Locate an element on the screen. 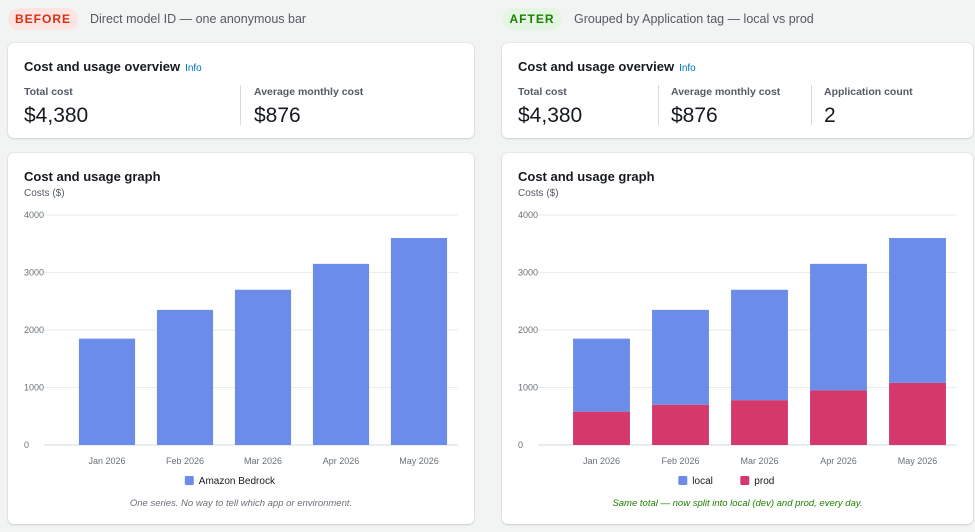 The image size is (975, 532). legend-label: Amazon Bedrock is located at coordinates (237, 481).